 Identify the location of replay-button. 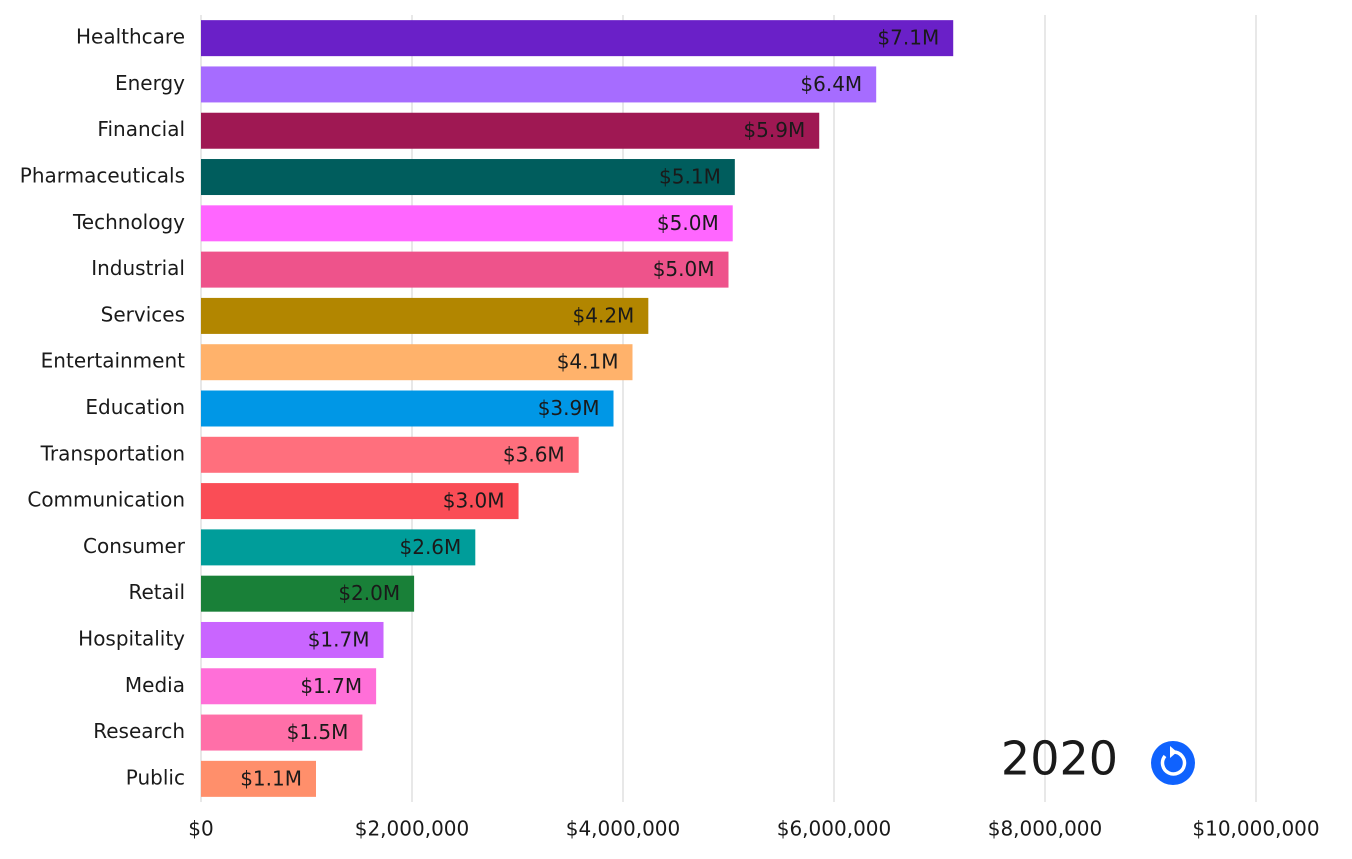
(1173, 763).